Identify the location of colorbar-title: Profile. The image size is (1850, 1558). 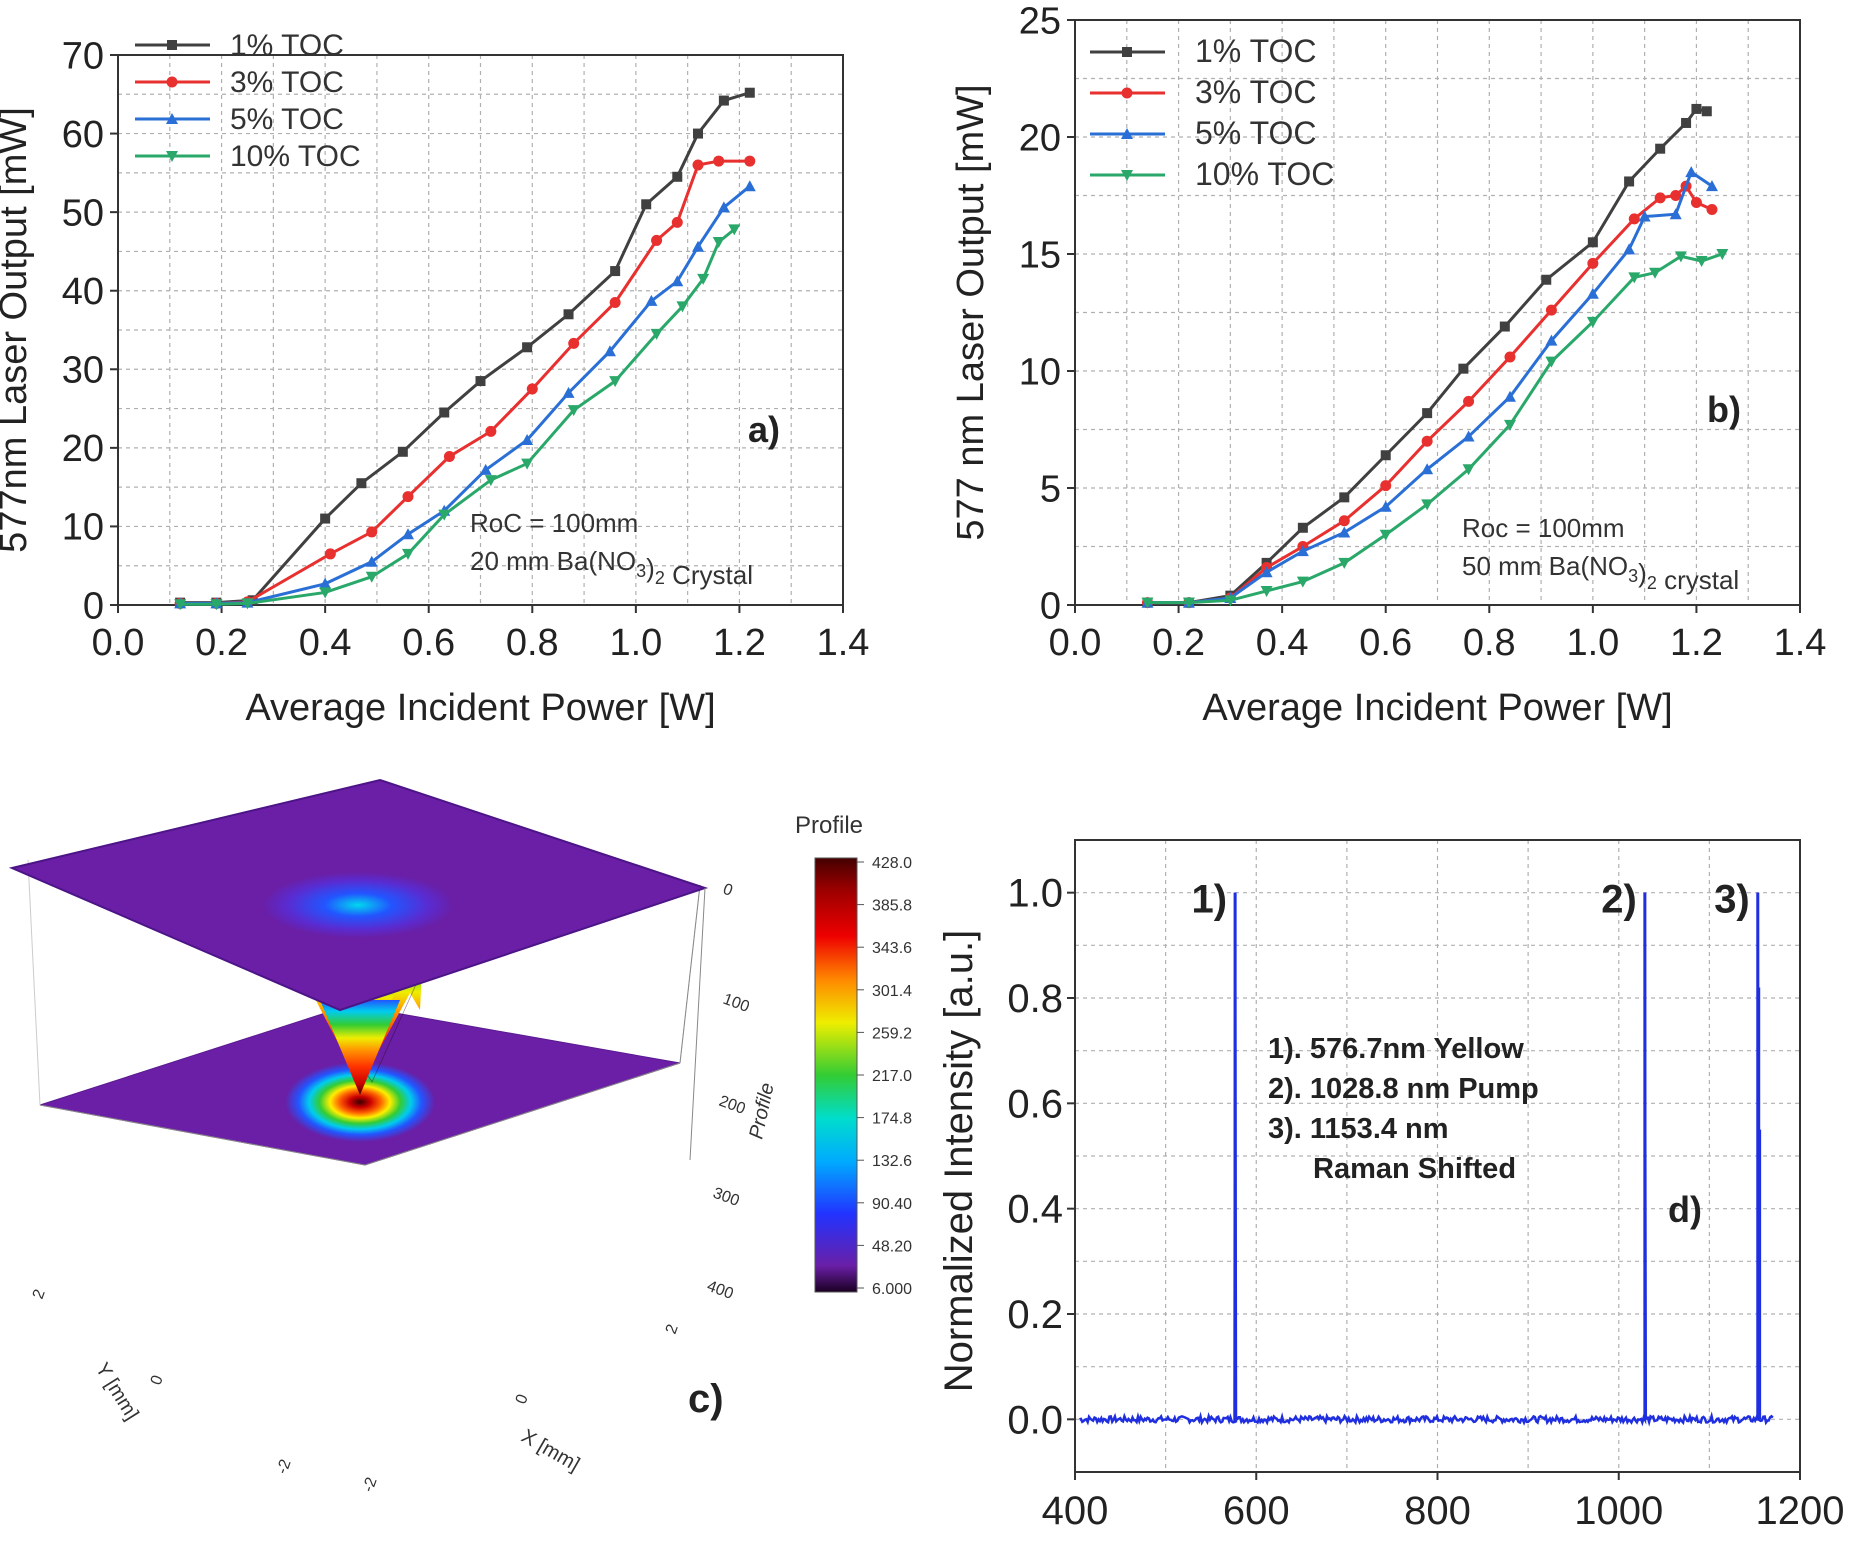
(829, 825).